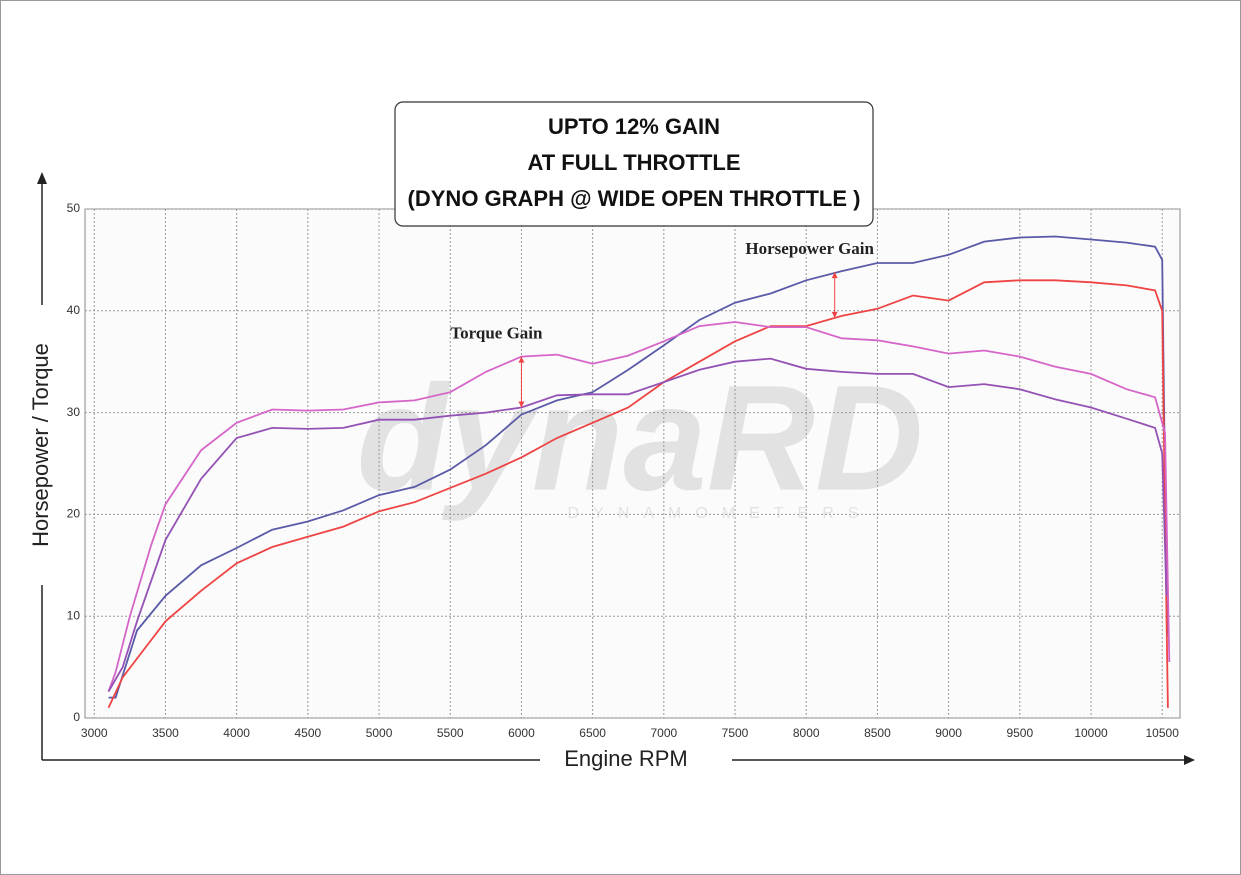 The height and width of the screenshot is (875, 1241). I want to click on x-tick-label: 5500, so click(450, 733).